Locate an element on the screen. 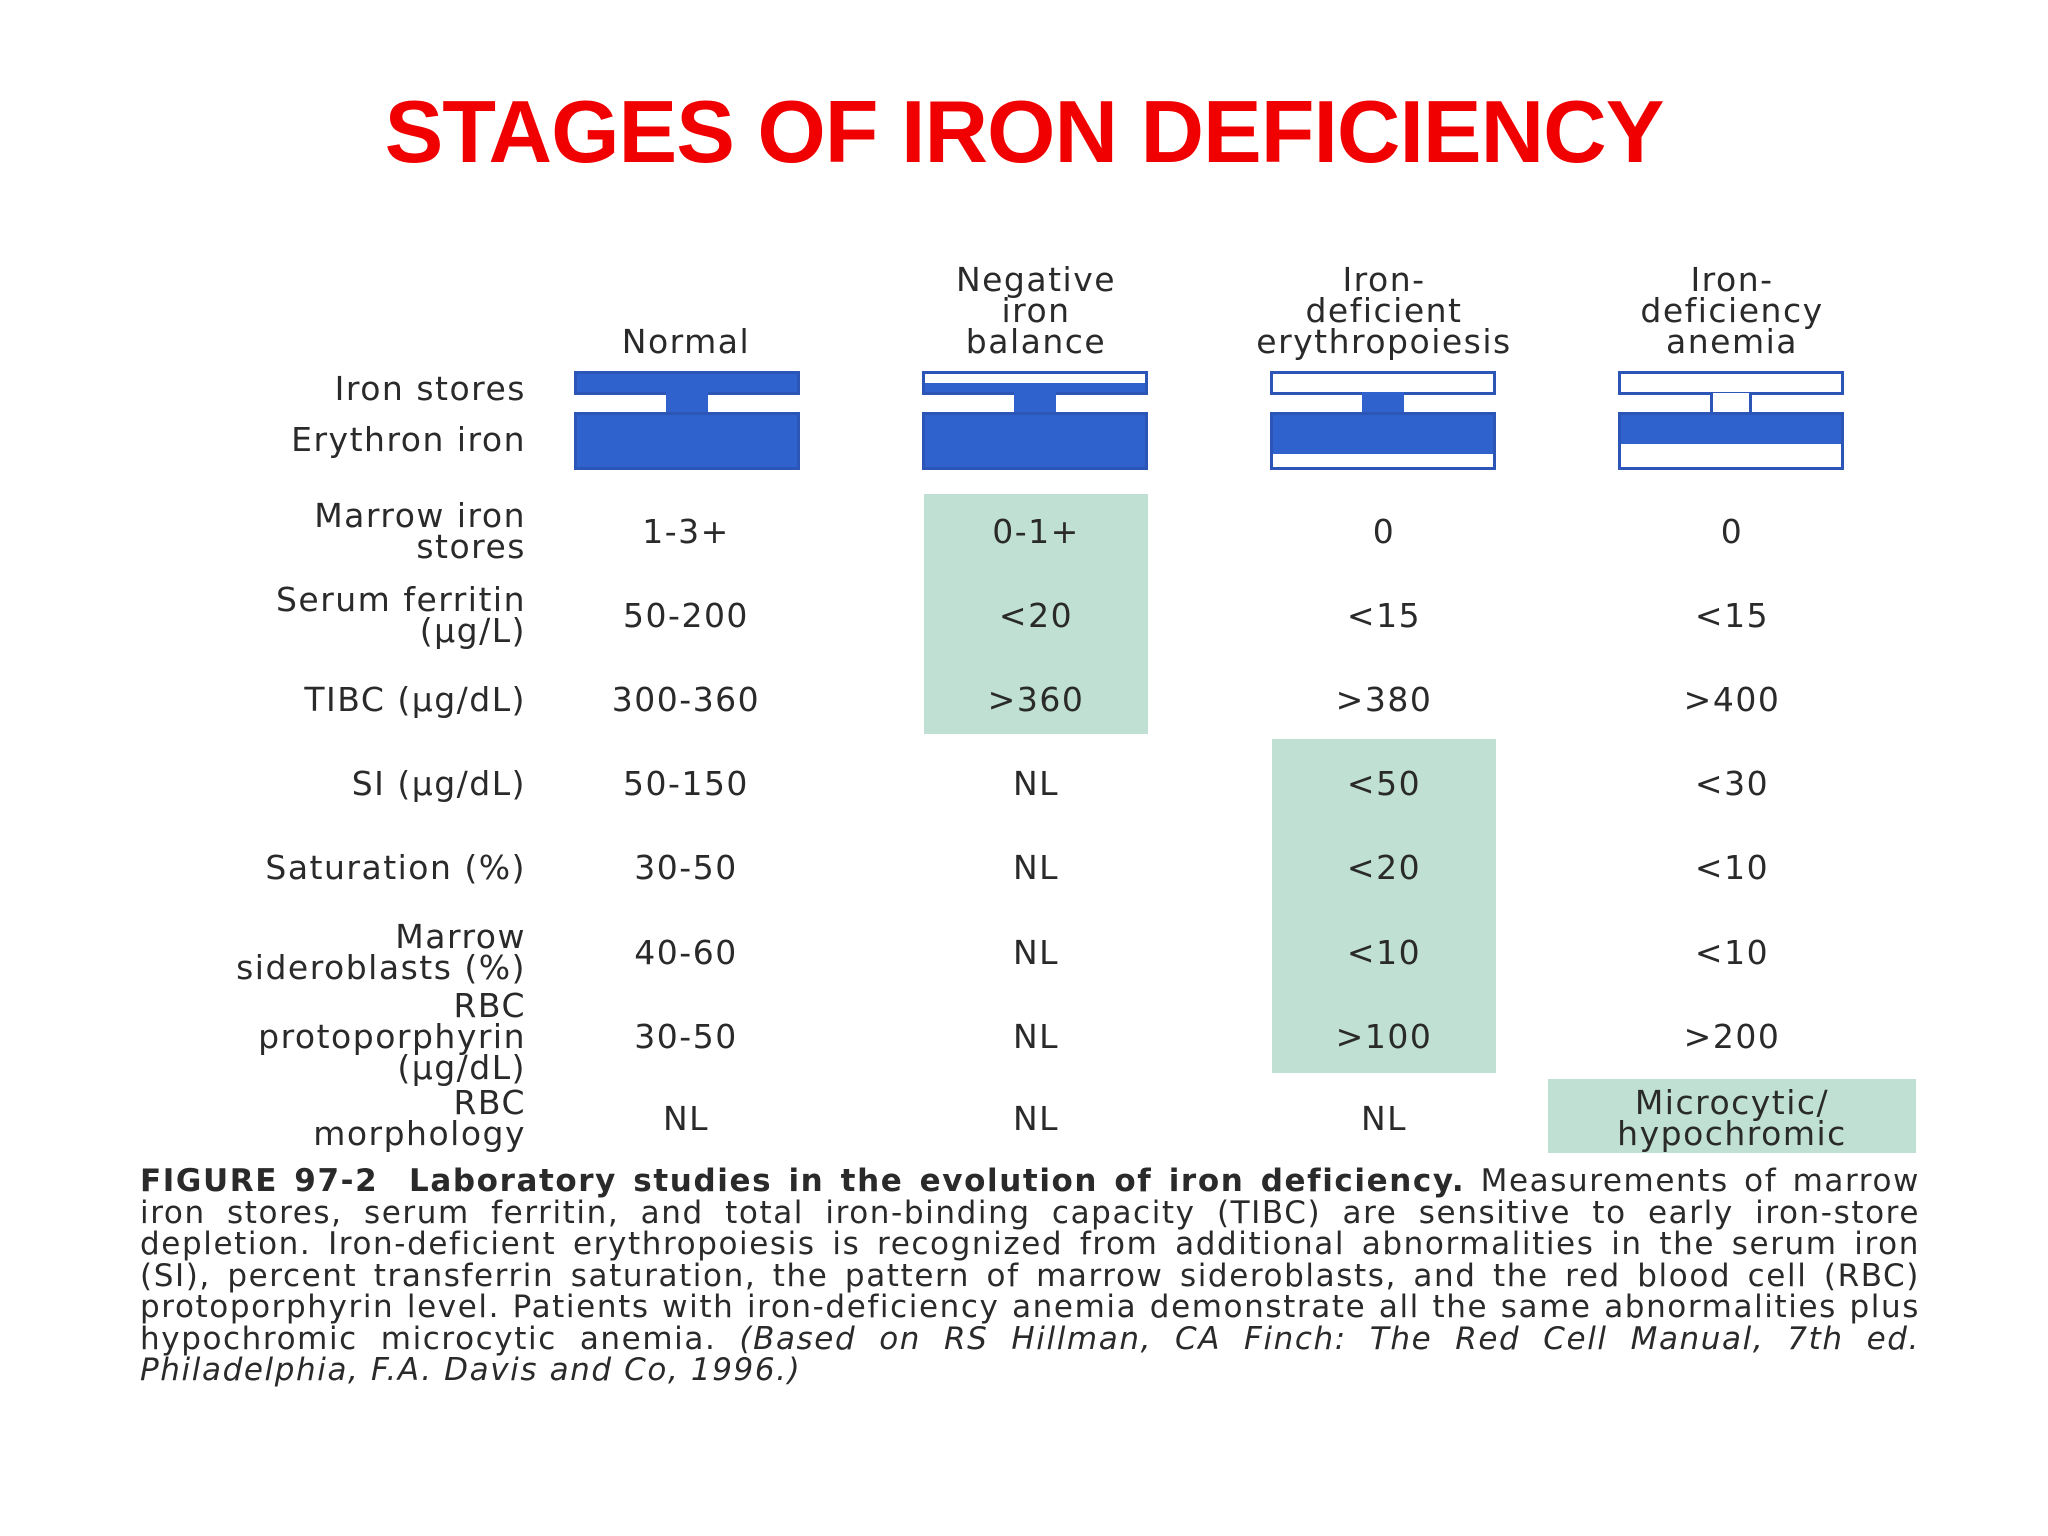 The image size is (2048, 1536). figure-label: FIGURE 97-2 is located at coordinates (259, 1181).